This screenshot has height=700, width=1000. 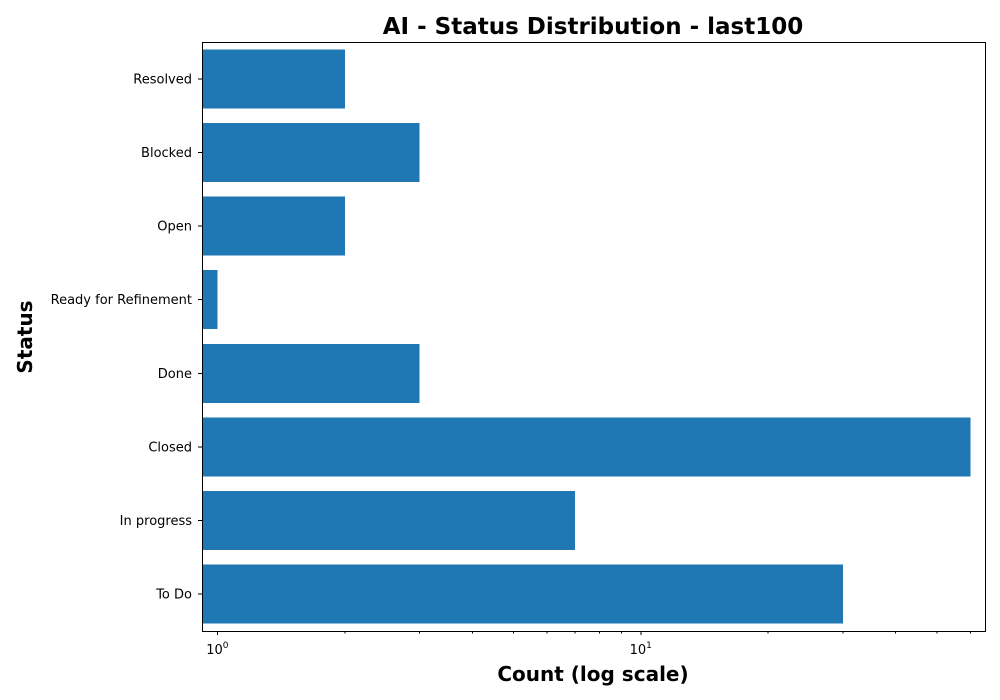 What do you see at coordinates (166, 153) in the screenshot?
I see `y-tick-label-blocked: Blocked` at bounding box center [166, 153].